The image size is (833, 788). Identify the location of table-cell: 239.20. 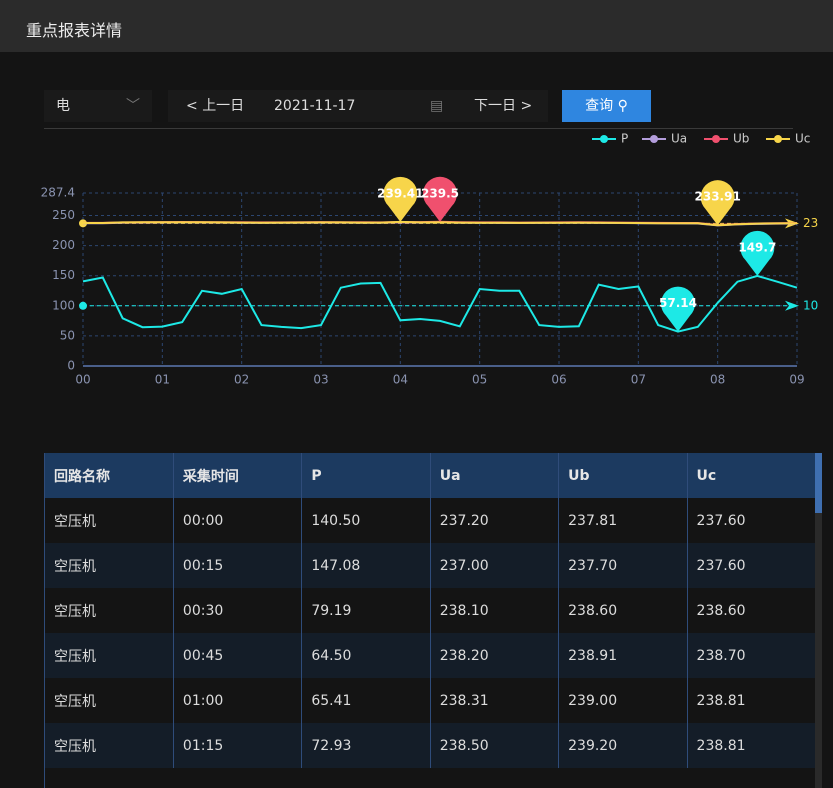
(623, 745).